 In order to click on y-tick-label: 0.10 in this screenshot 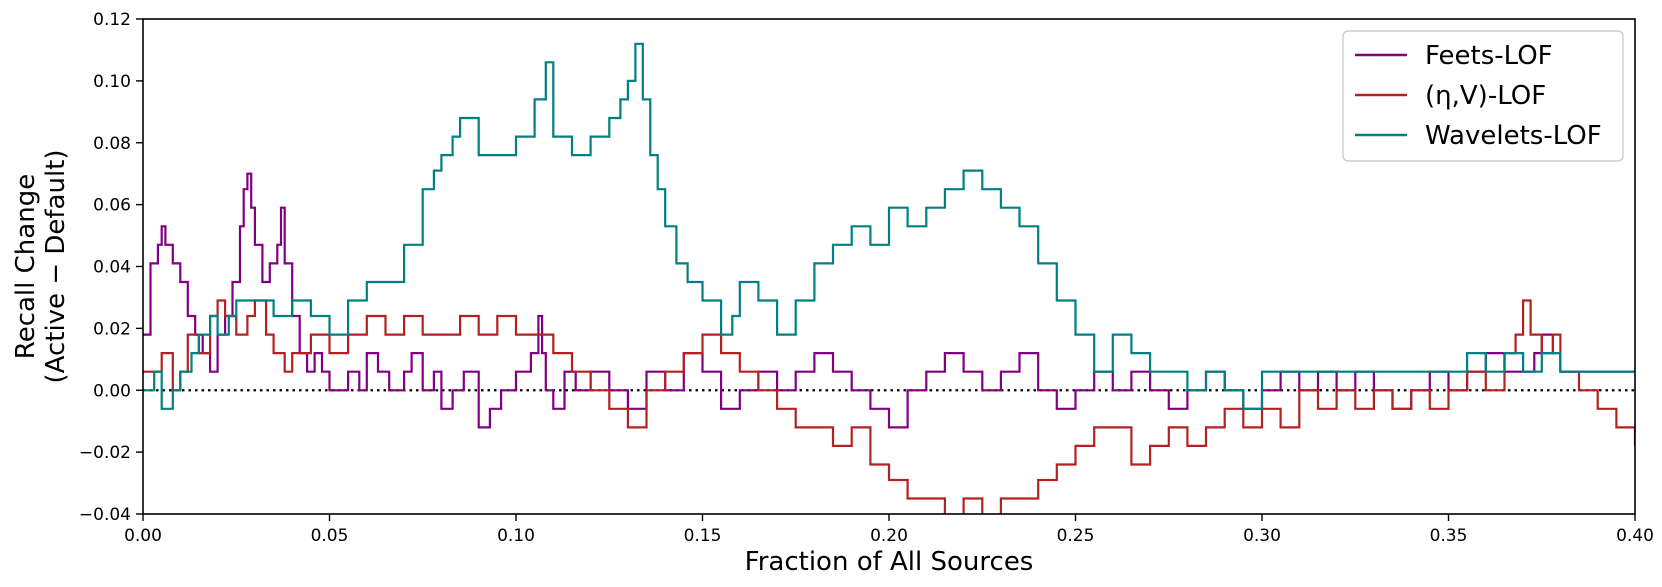, I will do `click(112, 82)`.